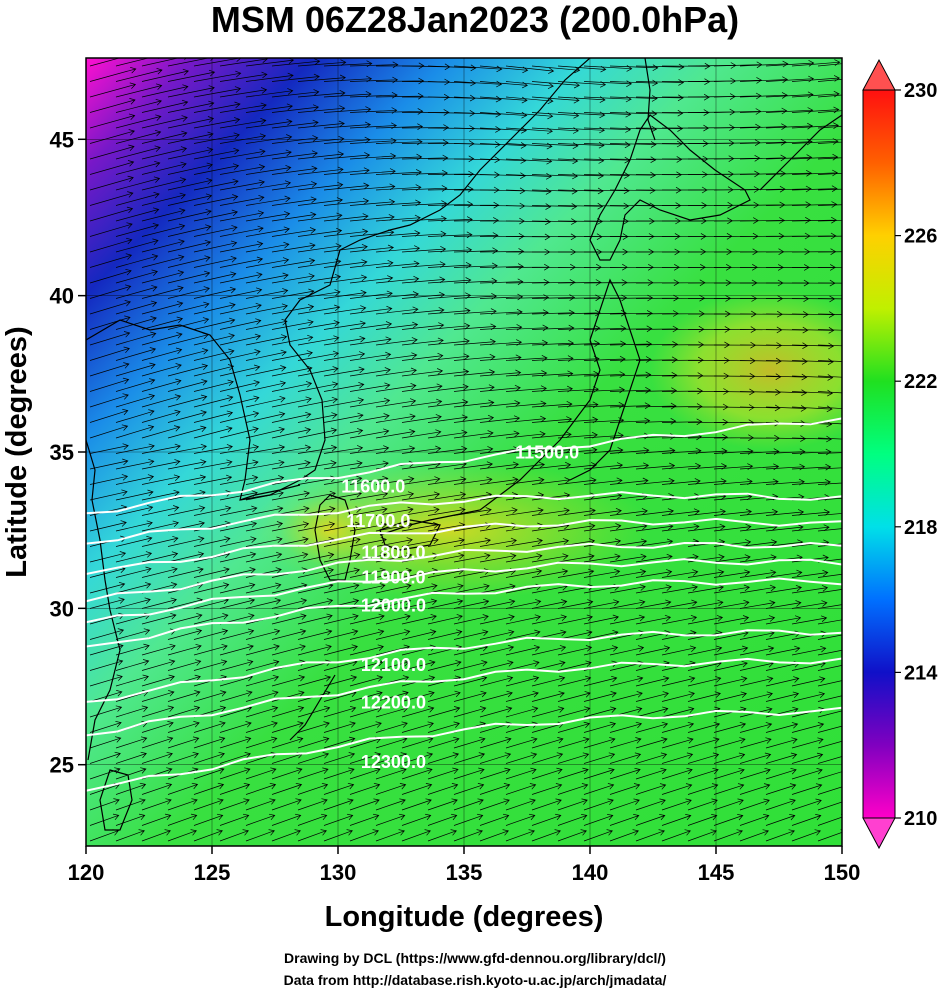 This screenshot has width=950, height=993. Describe the element at coordinates (921, 673) in the screenshot. I see `colorbar-tick-label: 214` at that location.